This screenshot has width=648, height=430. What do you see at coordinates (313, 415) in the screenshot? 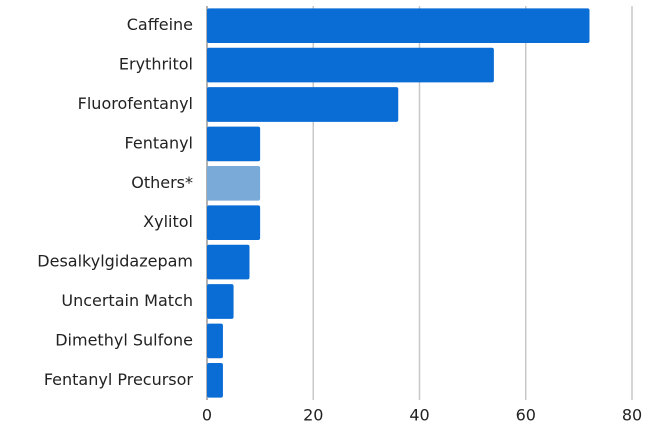
I see `x-tick-label: 20` at bounding box center [313, 415].